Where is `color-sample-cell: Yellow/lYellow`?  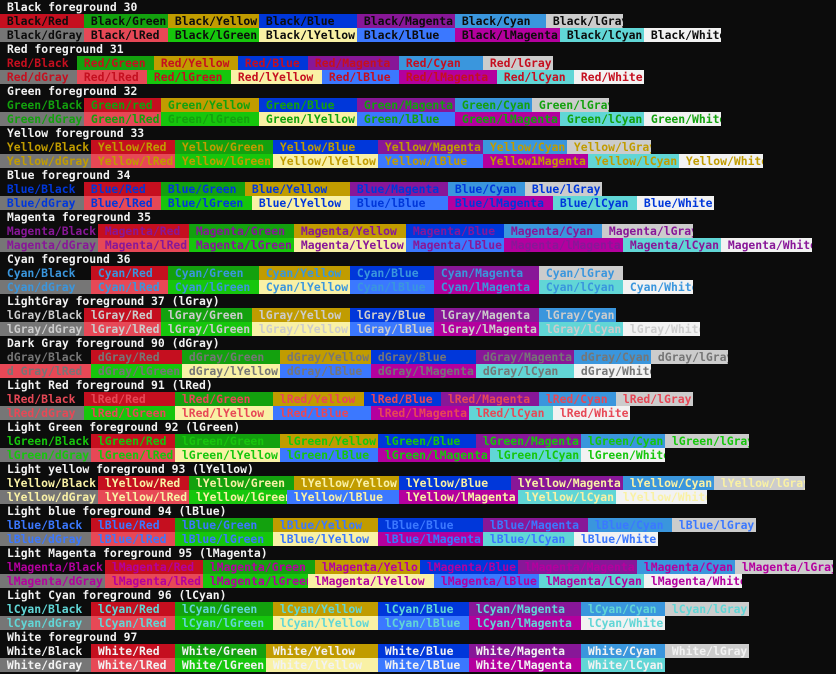
color-sample-cell: Yellow/lYellow is located at coordinates (325, 161).